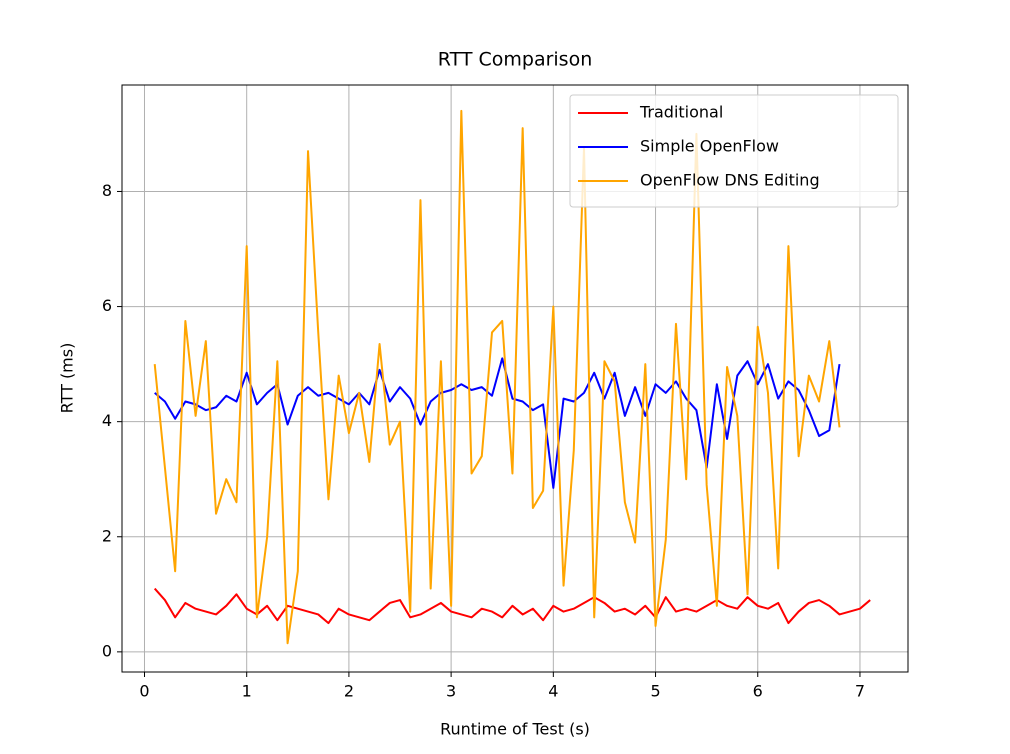 This screenshot has height=754, width=1010. I want to click on legend-label: Traditional, so click(681, 112).